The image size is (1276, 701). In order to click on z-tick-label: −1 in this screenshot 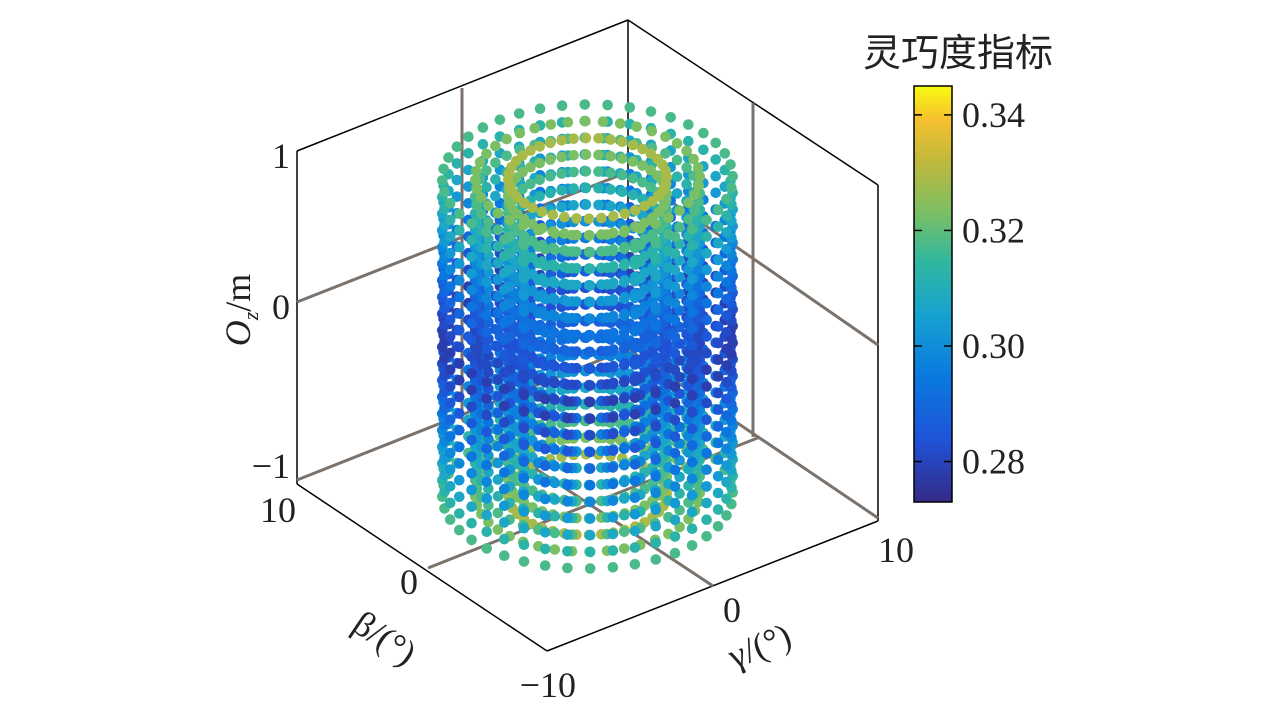, I will do `click(271, 466)`.